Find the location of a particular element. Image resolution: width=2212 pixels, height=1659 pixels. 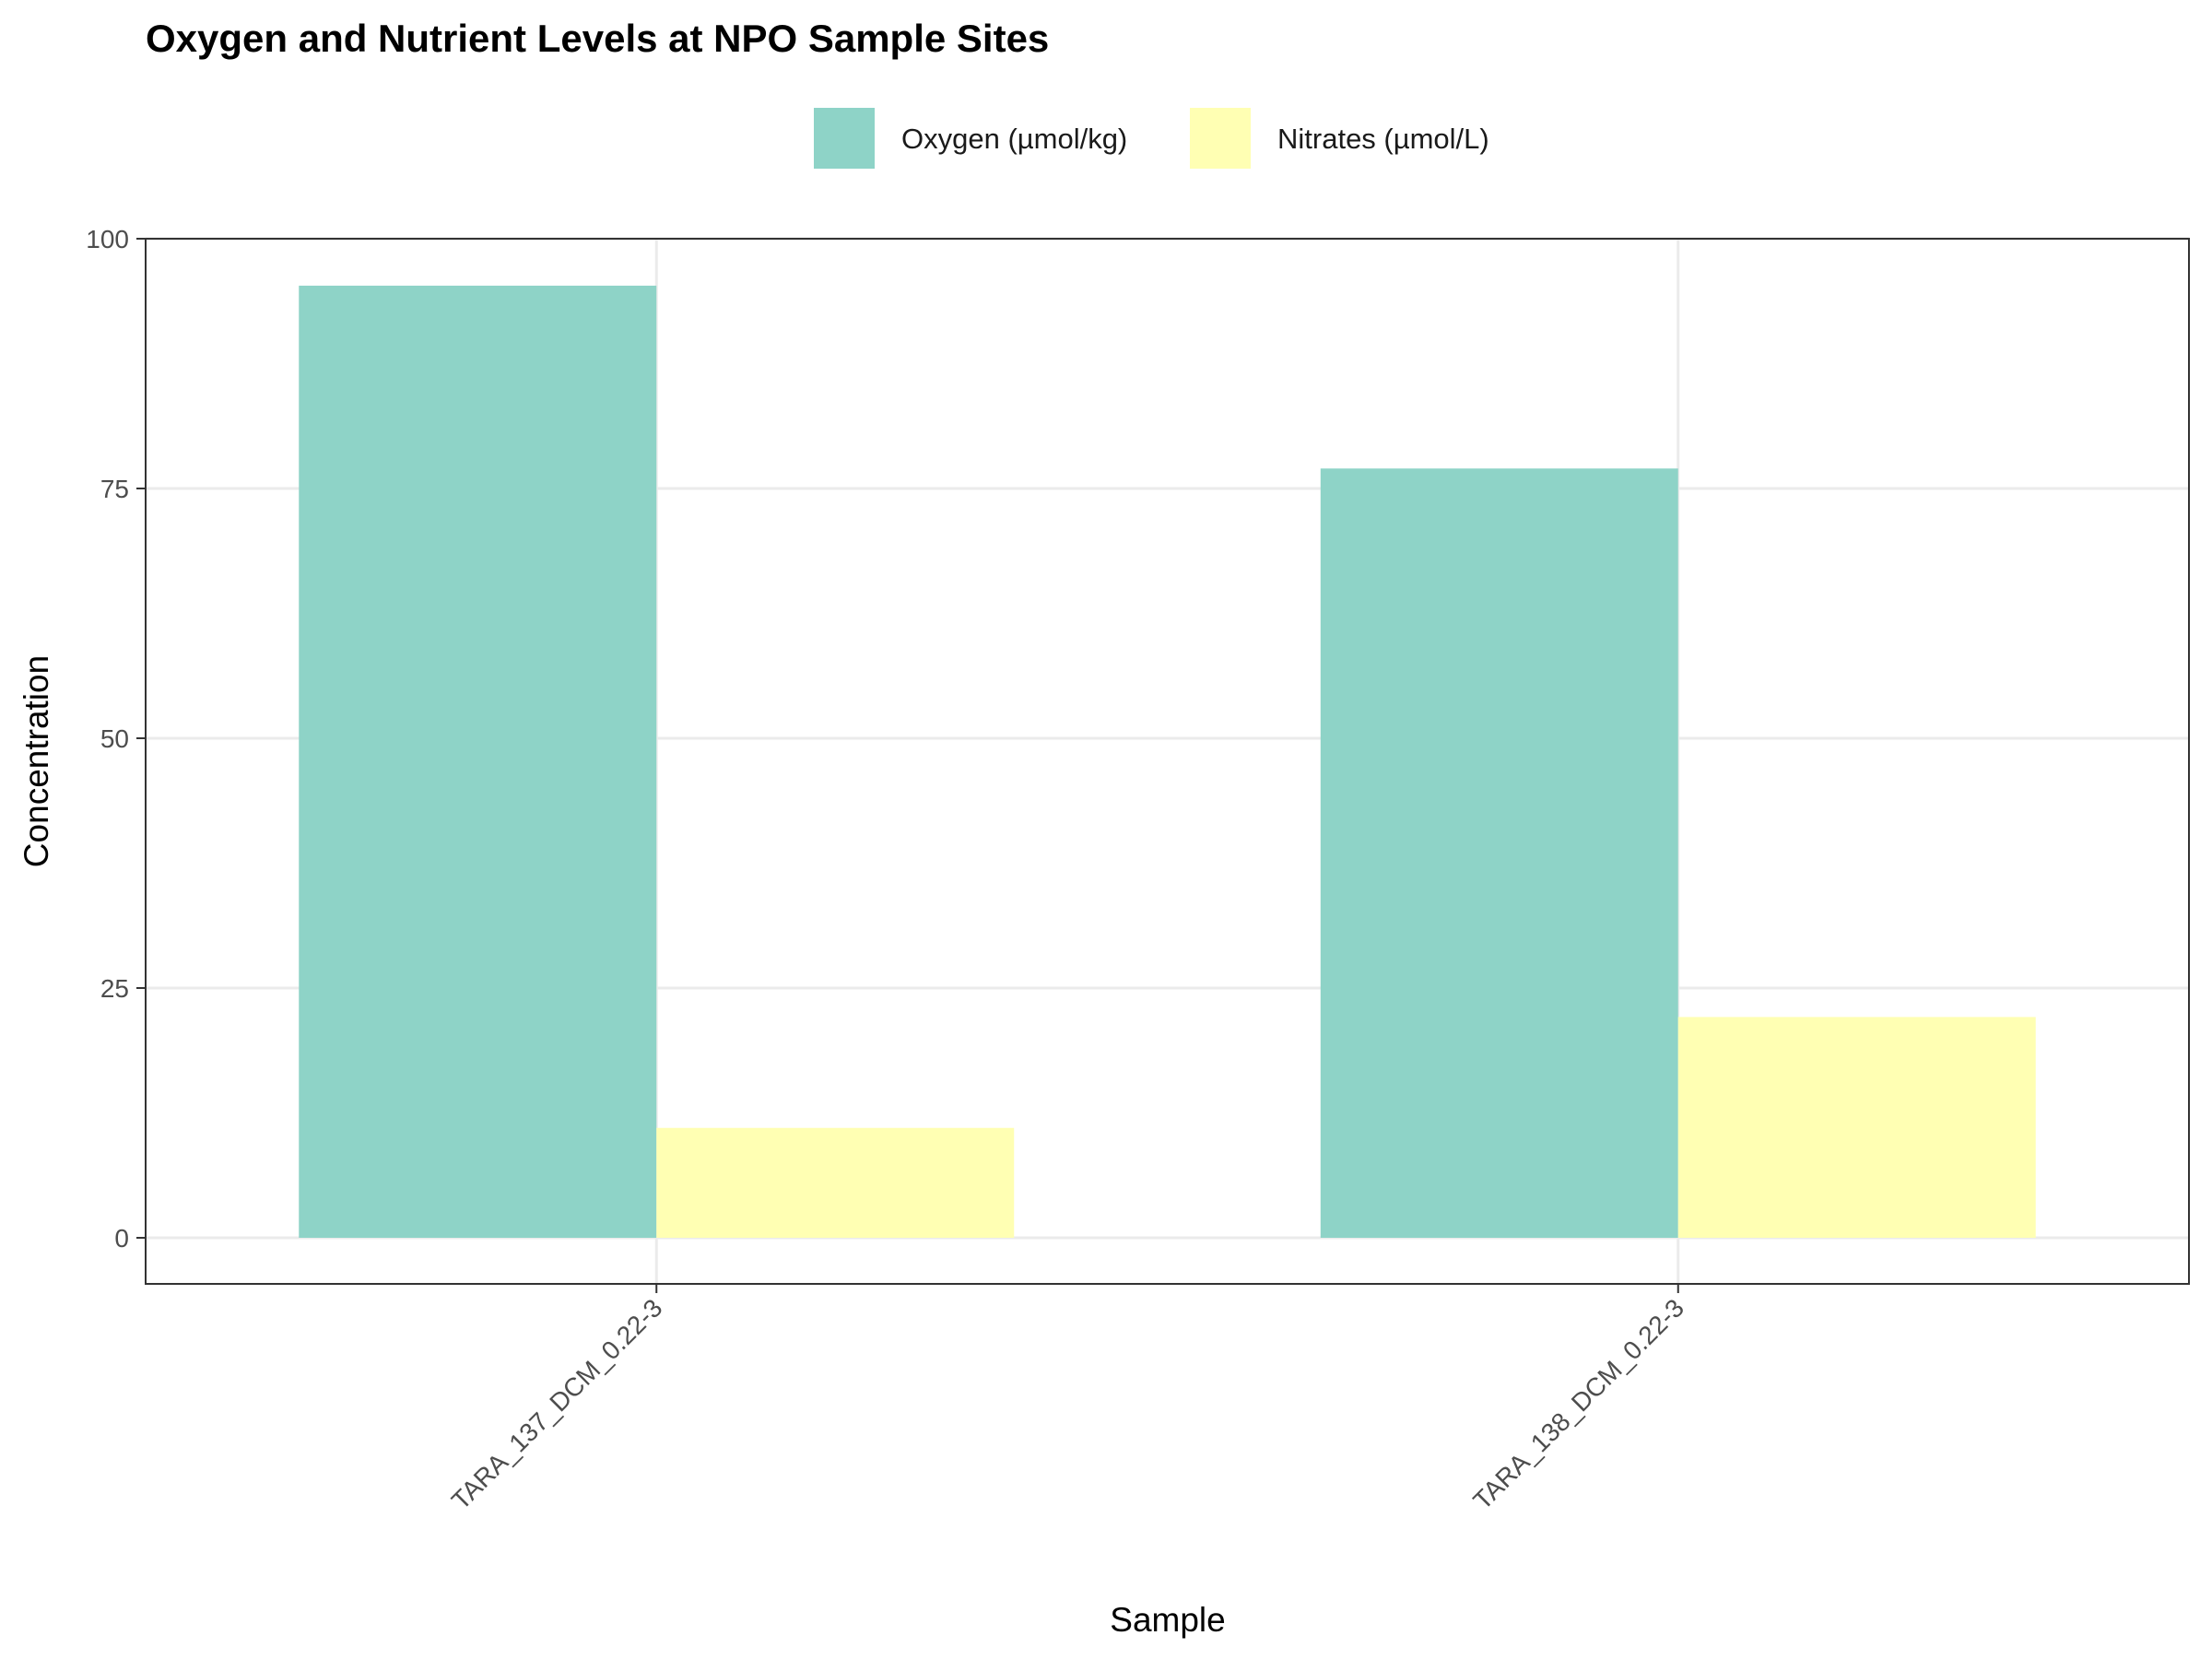

y-axis-title: Concentration is located at coordinates (36, 761).